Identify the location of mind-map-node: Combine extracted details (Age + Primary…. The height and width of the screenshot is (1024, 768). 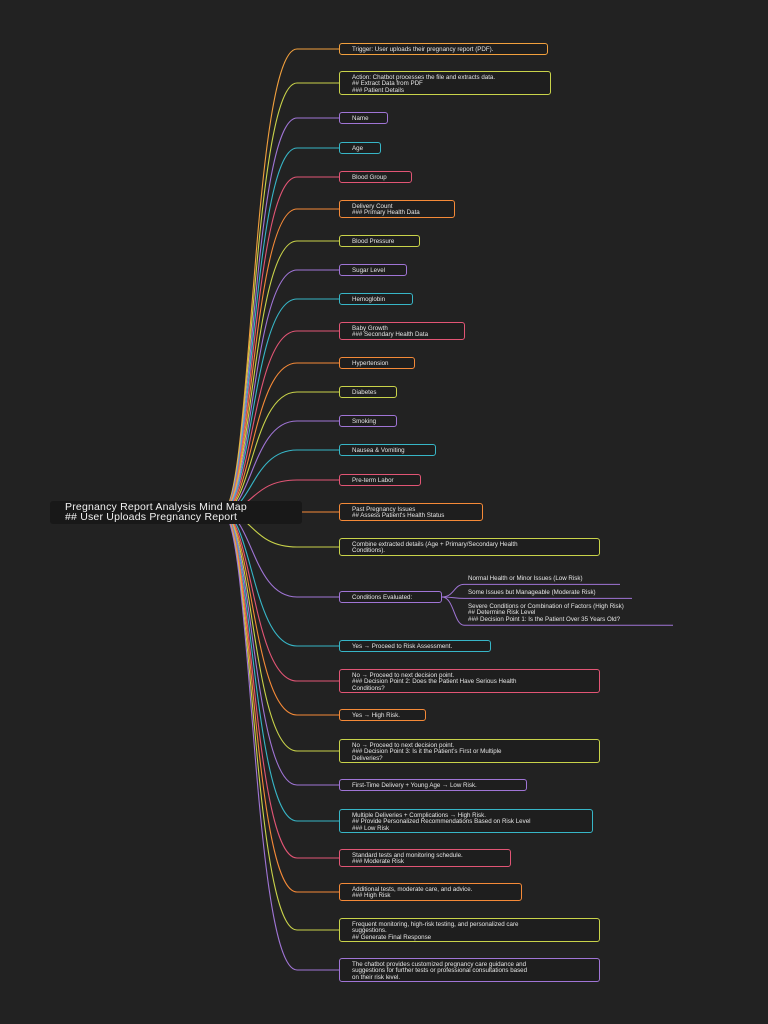
(469, 547).